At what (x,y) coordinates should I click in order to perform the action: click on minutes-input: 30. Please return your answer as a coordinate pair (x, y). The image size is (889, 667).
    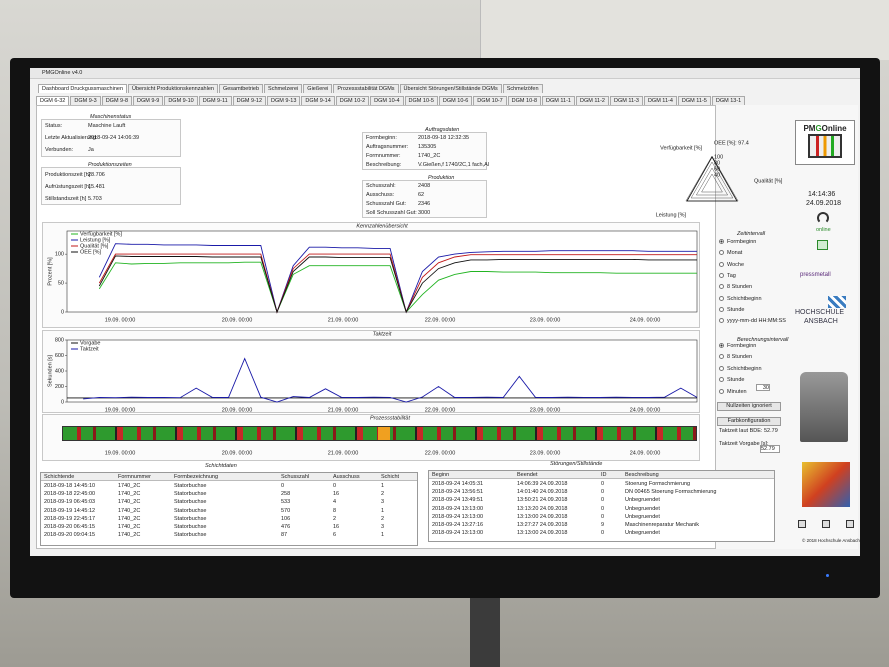
    Looking at the image, I should click on (763, 387).